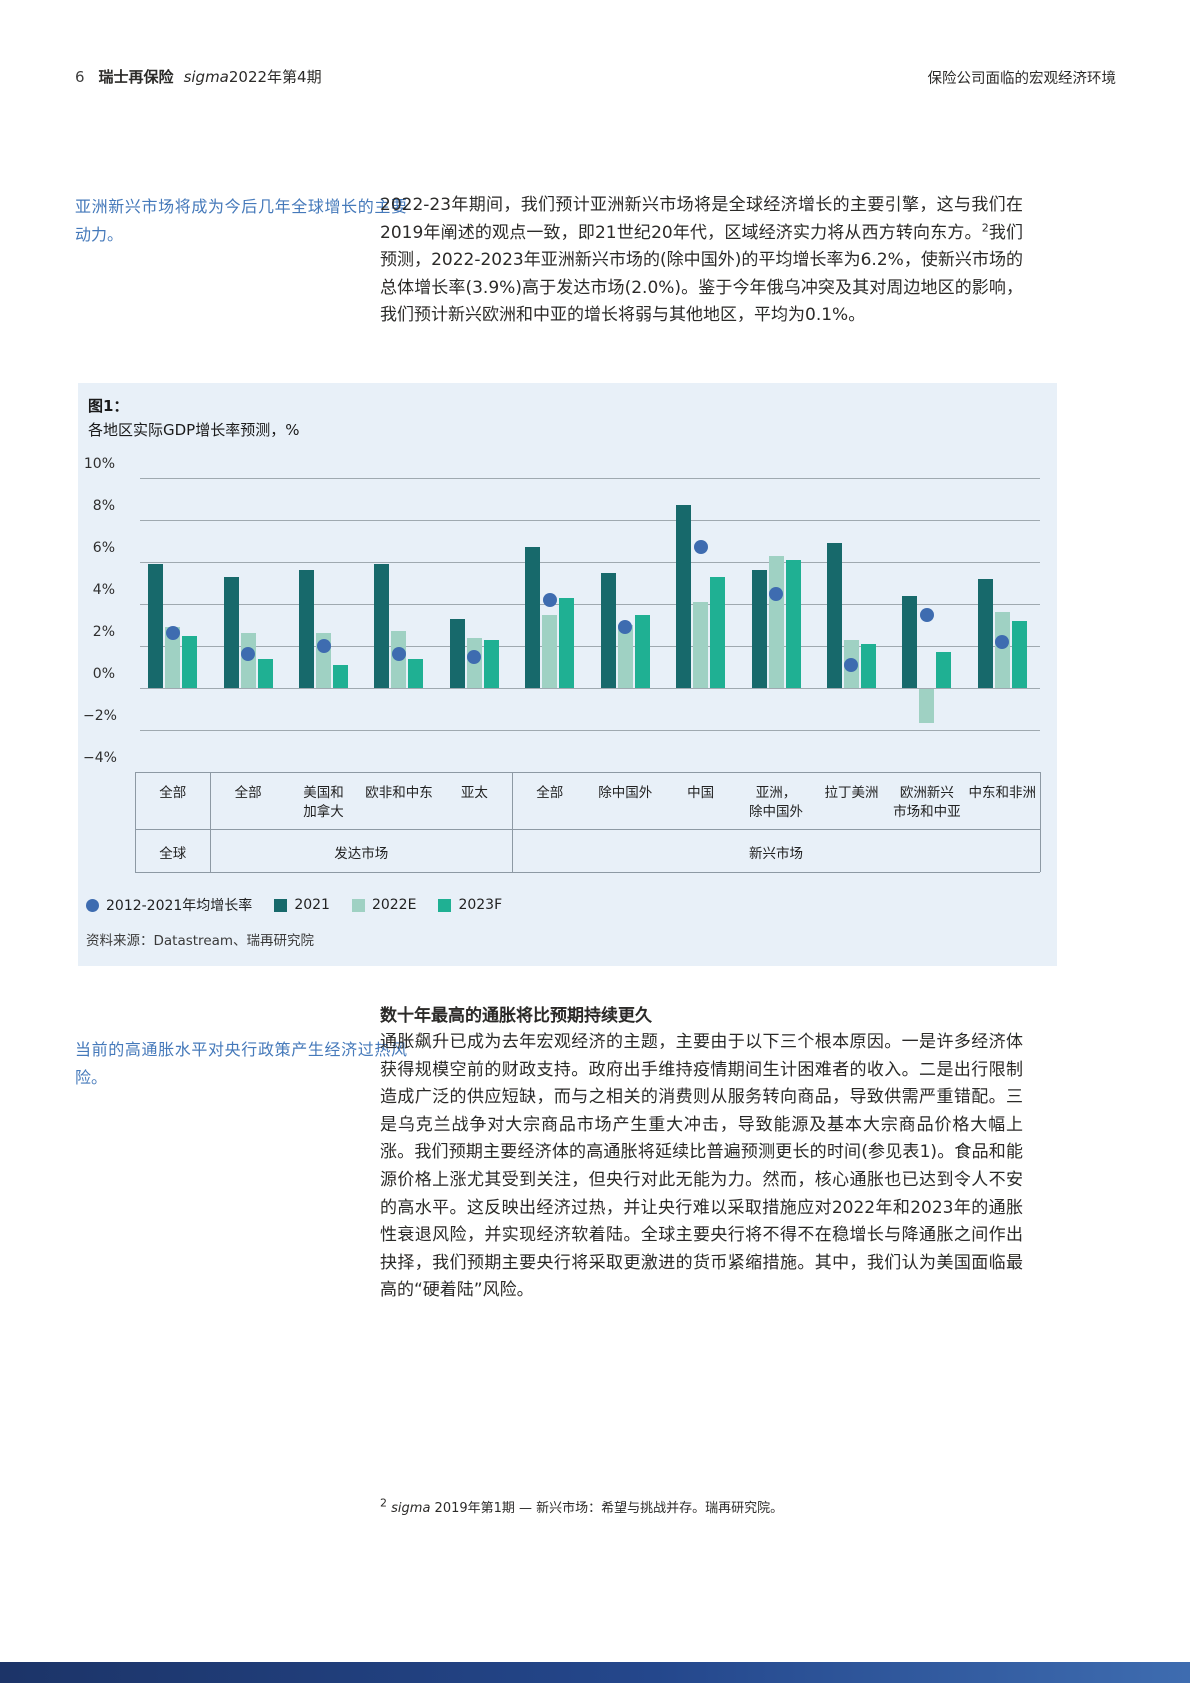 Image resolution: width=1190 pixels, height=1683 pixels. Describe the element at coordinates (701, 644) in the screenshot. I see `bar-2022E-group8` at that location.